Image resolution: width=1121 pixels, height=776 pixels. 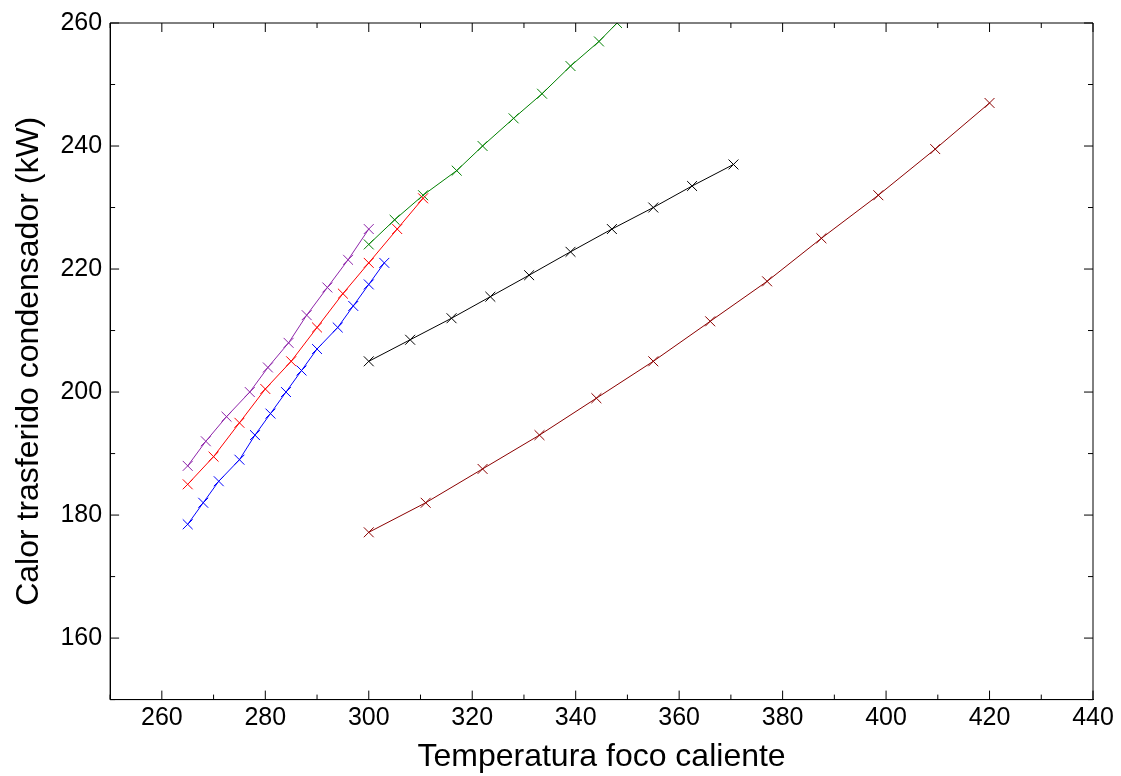 I want to click on x-tick-label: 320, so click(x=472, y=716).